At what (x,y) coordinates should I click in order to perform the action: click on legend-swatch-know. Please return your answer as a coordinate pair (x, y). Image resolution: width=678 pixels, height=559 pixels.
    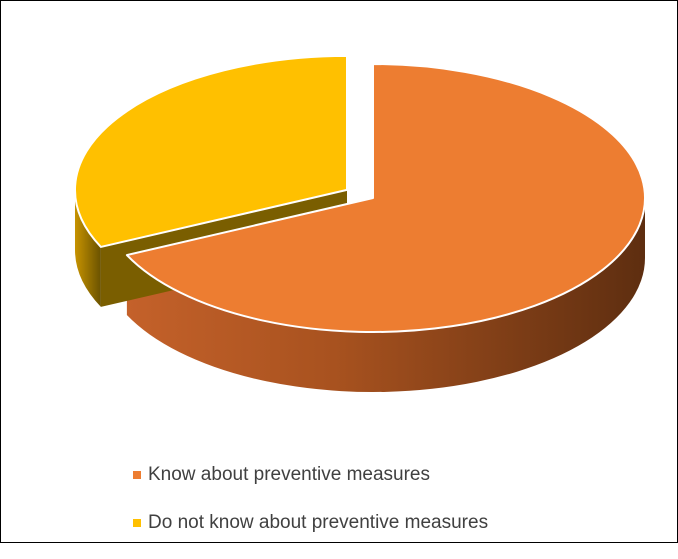
    Looking at the image, I should click on (137, 475).